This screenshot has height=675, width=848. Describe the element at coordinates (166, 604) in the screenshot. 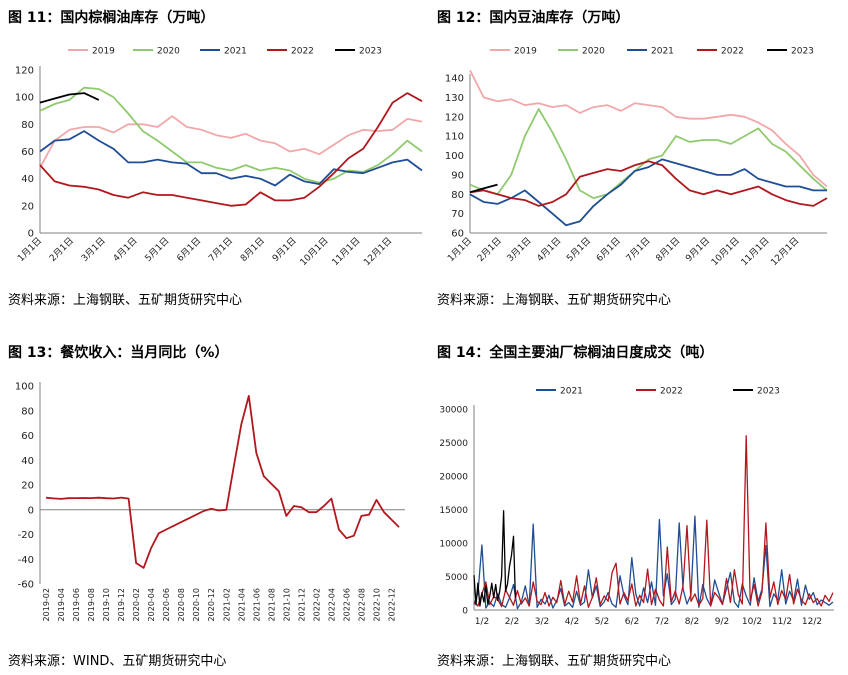

I see `x-tick-label: 2020-06` at that location.